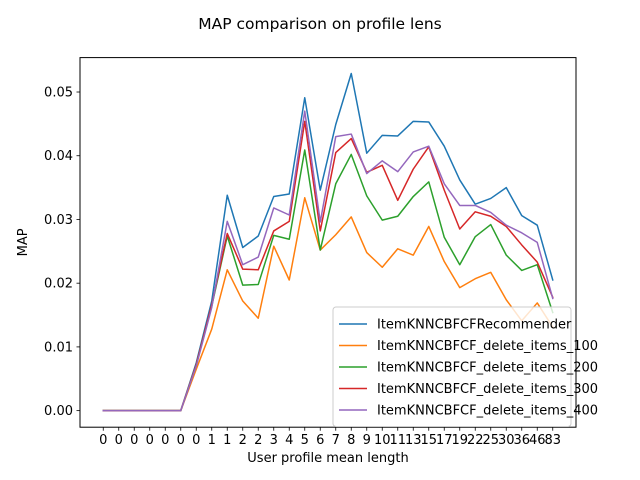  I want to click on chart-title: MAP comparison on profile lens, so click(320, 24).